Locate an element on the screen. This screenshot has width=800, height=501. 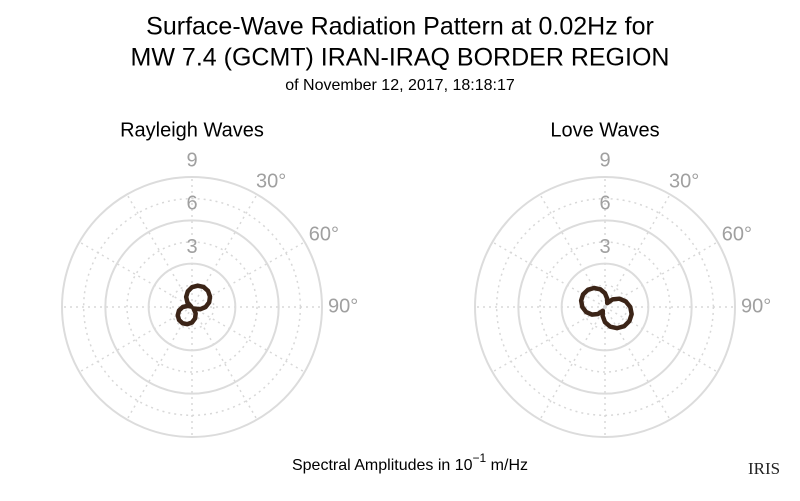
chart-title: Love Waves is located at coordinates (604, 130).